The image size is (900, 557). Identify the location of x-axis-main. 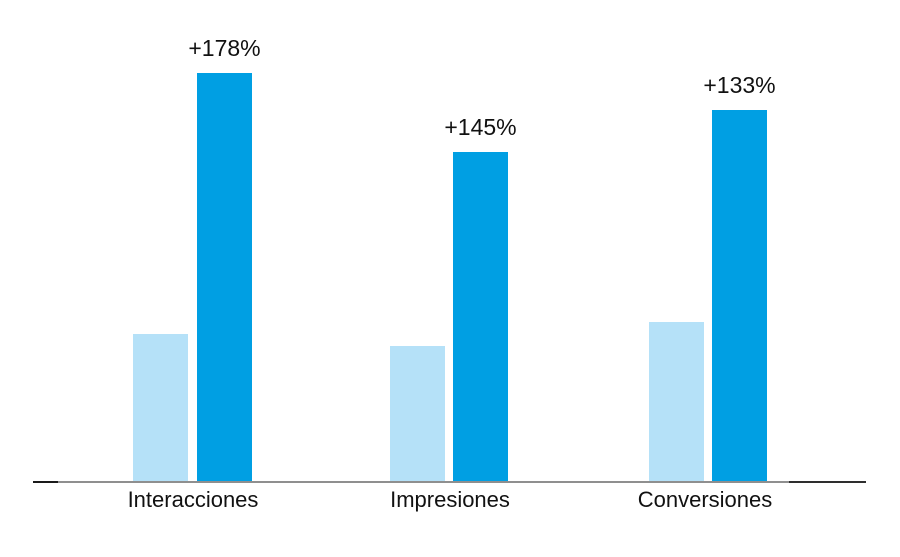
(449, 482).